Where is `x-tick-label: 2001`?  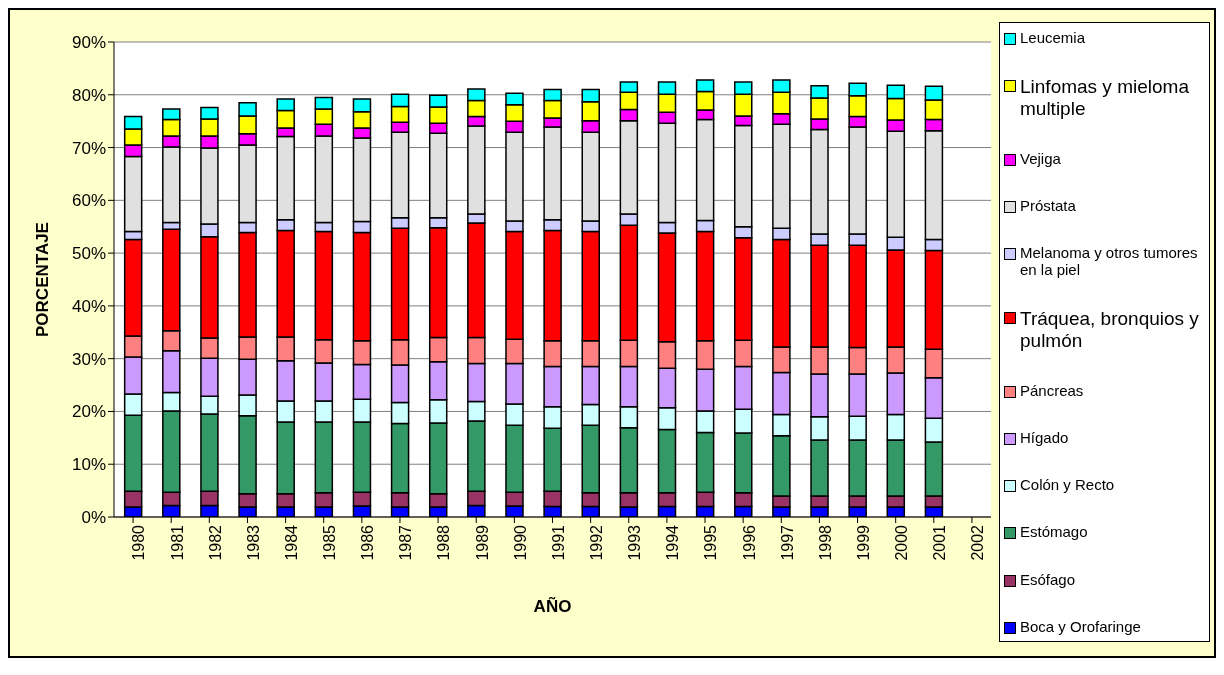
x-tick-label: 2001 is located at coordinates (940, 542).